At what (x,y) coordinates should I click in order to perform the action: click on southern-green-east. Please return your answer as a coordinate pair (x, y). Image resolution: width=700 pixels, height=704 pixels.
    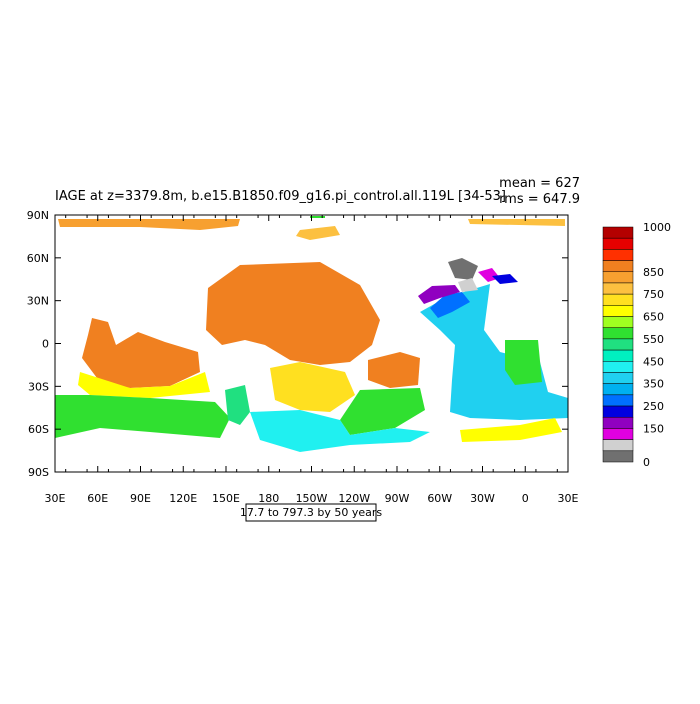
    Looking at the image, I should click on (237, 405).